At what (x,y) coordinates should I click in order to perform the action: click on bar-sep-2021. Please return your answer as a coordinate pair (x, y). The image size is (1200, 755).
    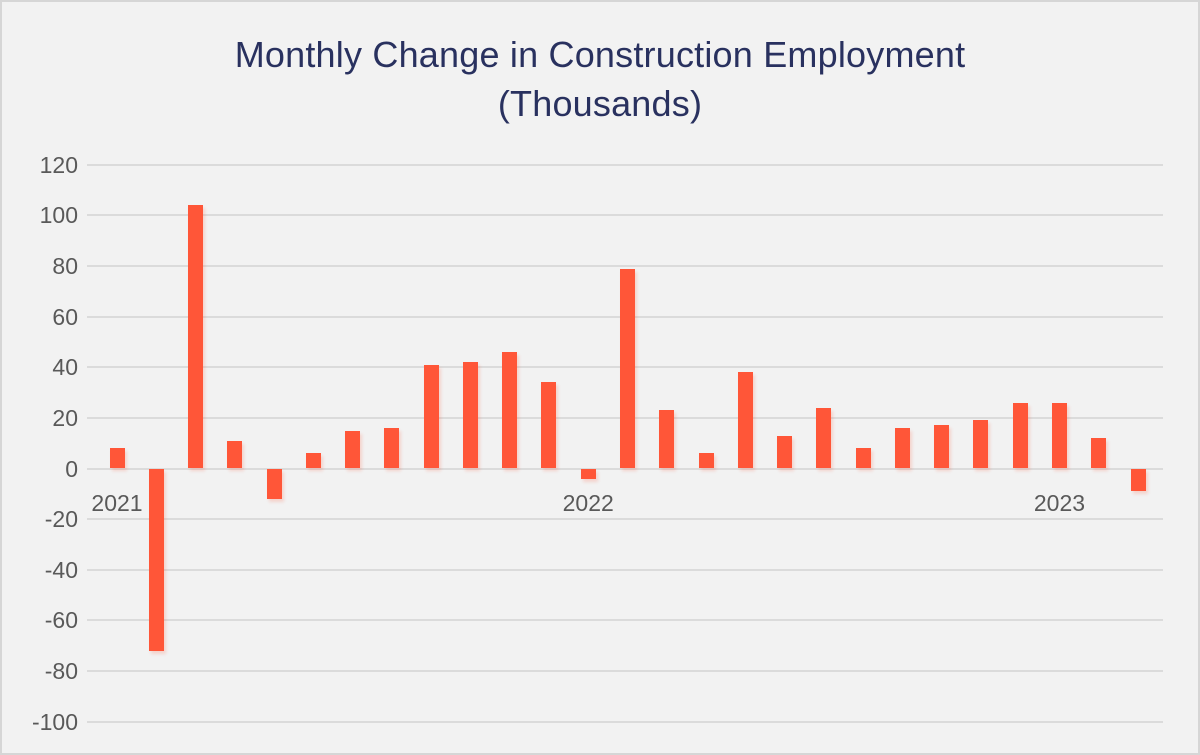
    Looking at the image, I should click on (431, 416).